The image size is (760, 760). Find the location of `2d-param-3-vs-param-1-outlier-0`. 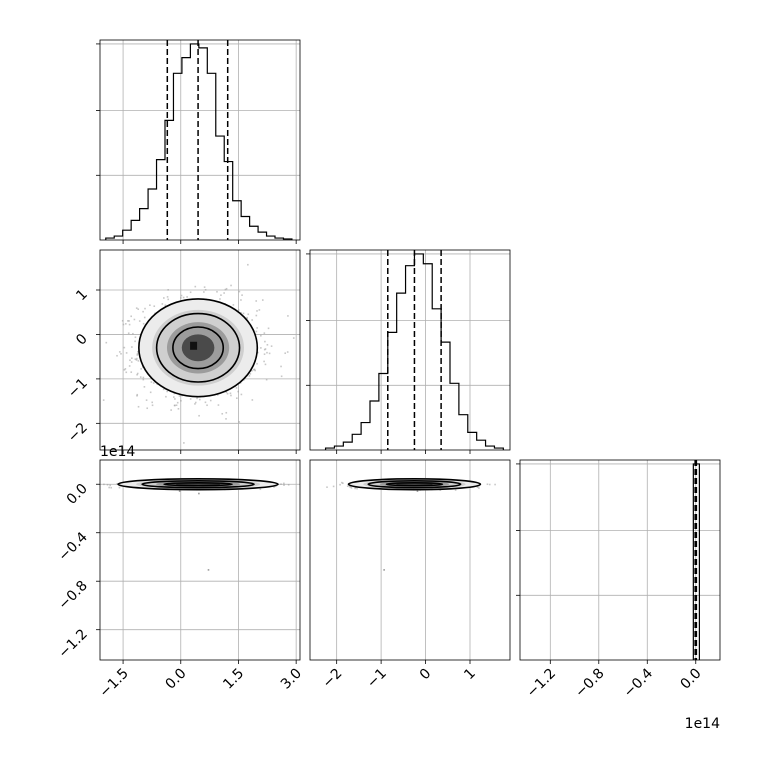

2d-param-3-vs-param-1-outlier-0 is located at coordinates (179, 491).